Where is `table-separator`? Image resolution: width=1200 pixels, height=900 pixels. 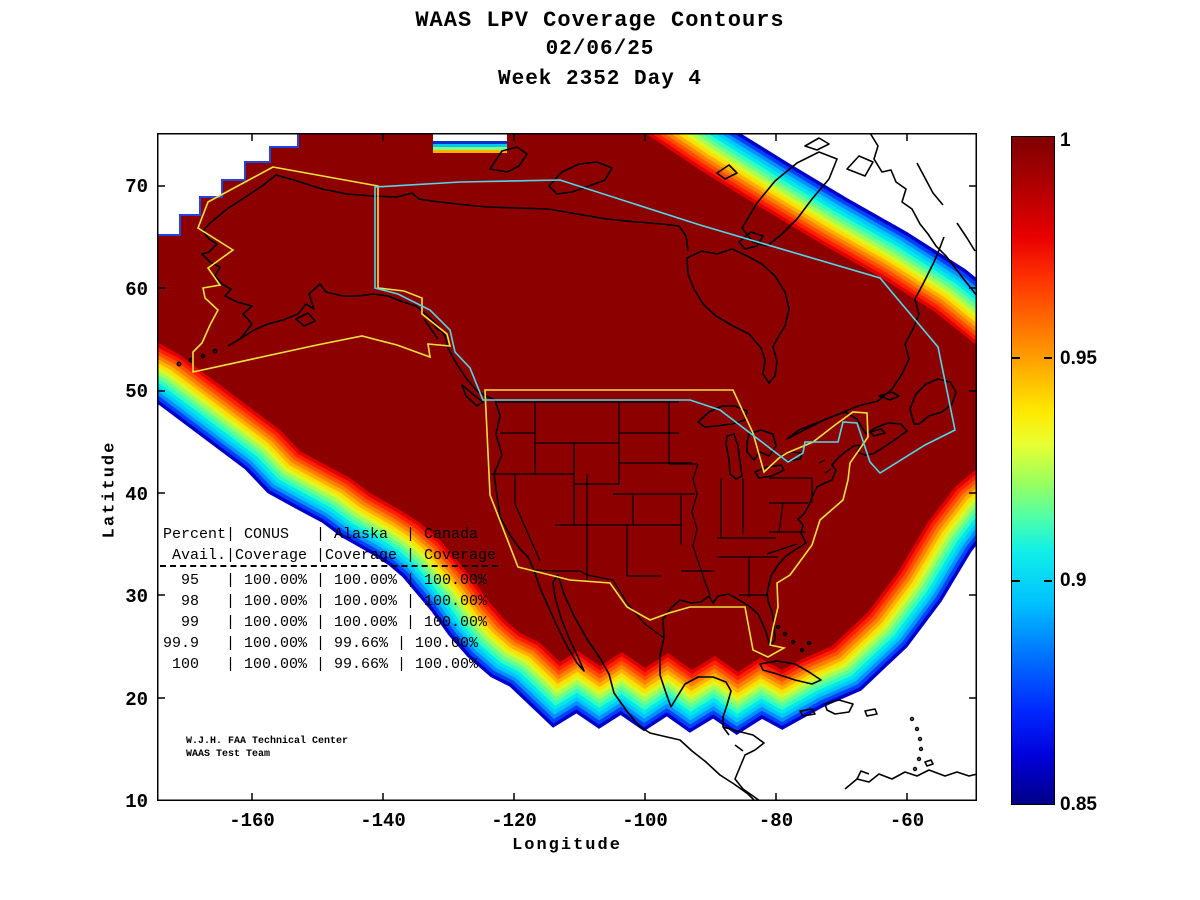
table-separator is located at coordinates (329, 566).